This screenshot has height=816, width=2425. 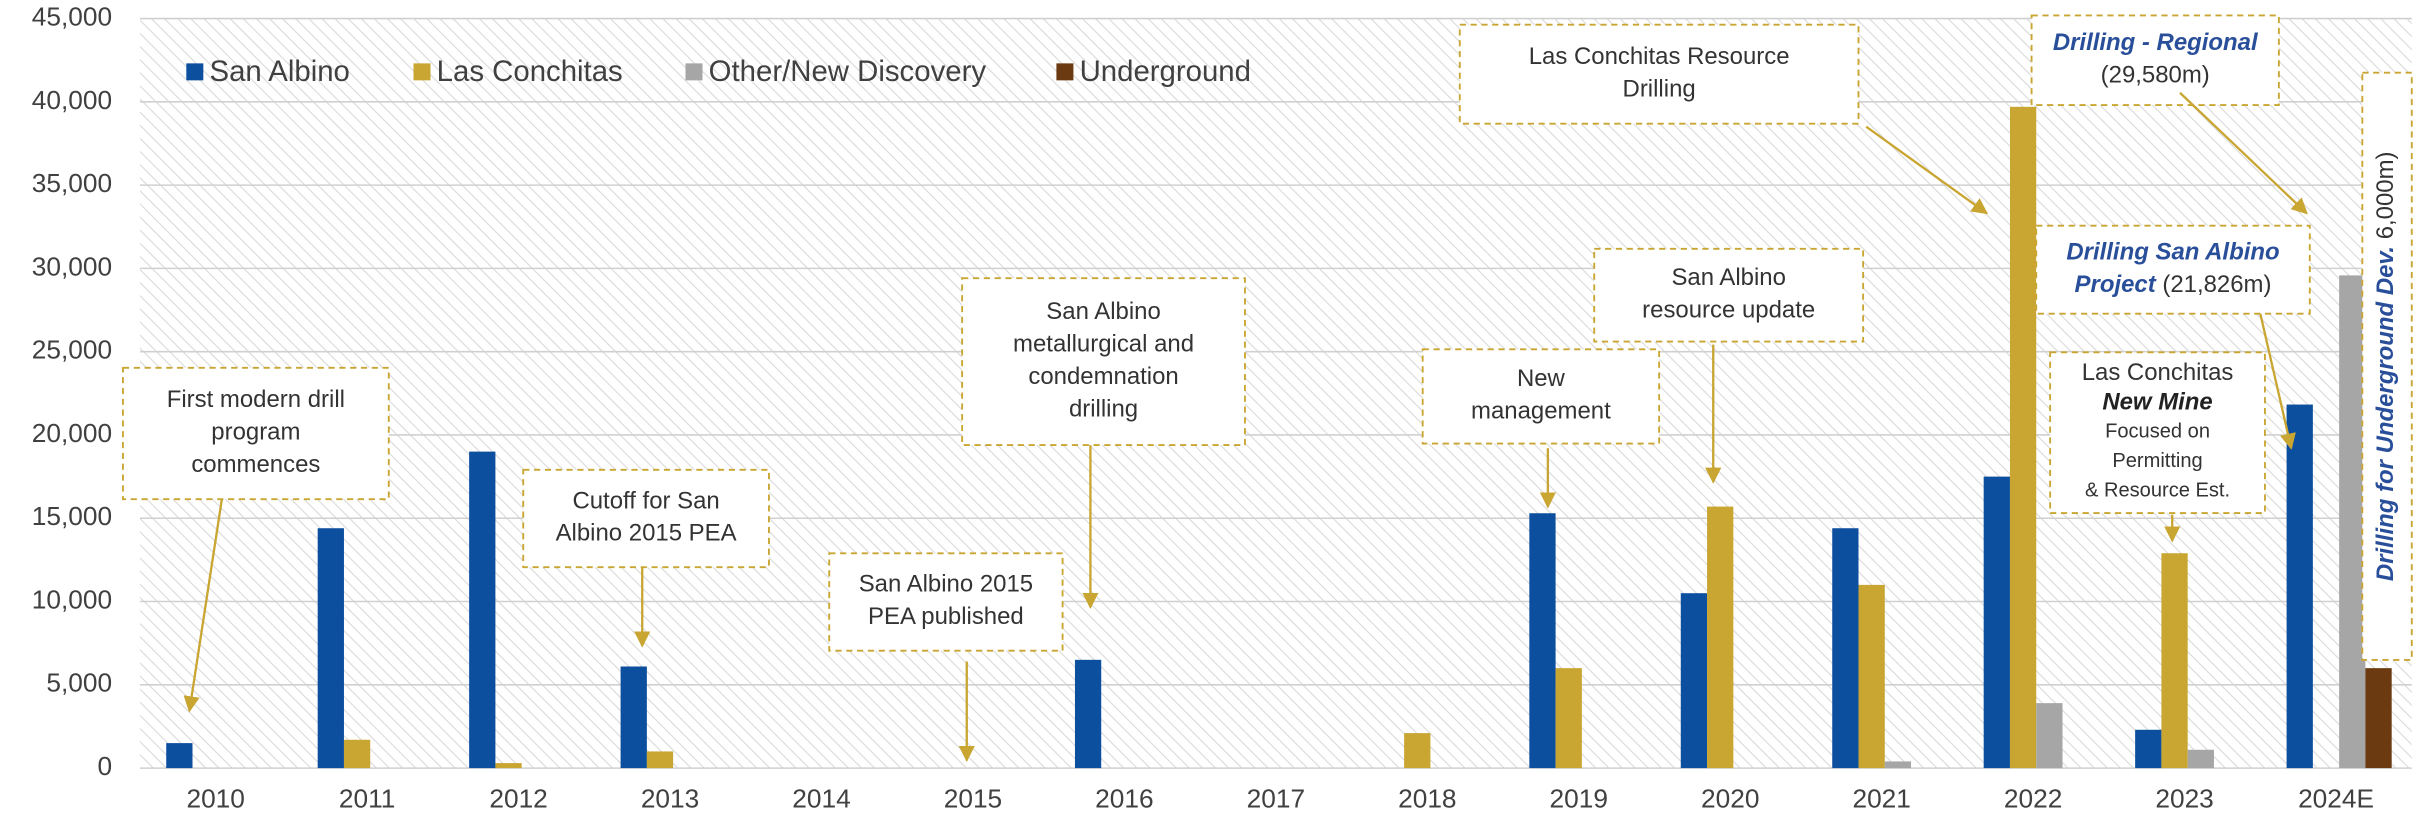 What do you see at coordinates (2184, 798) in the screenshot?
I see `x-tick-label: 2023` at bounding box center [2184, 798].